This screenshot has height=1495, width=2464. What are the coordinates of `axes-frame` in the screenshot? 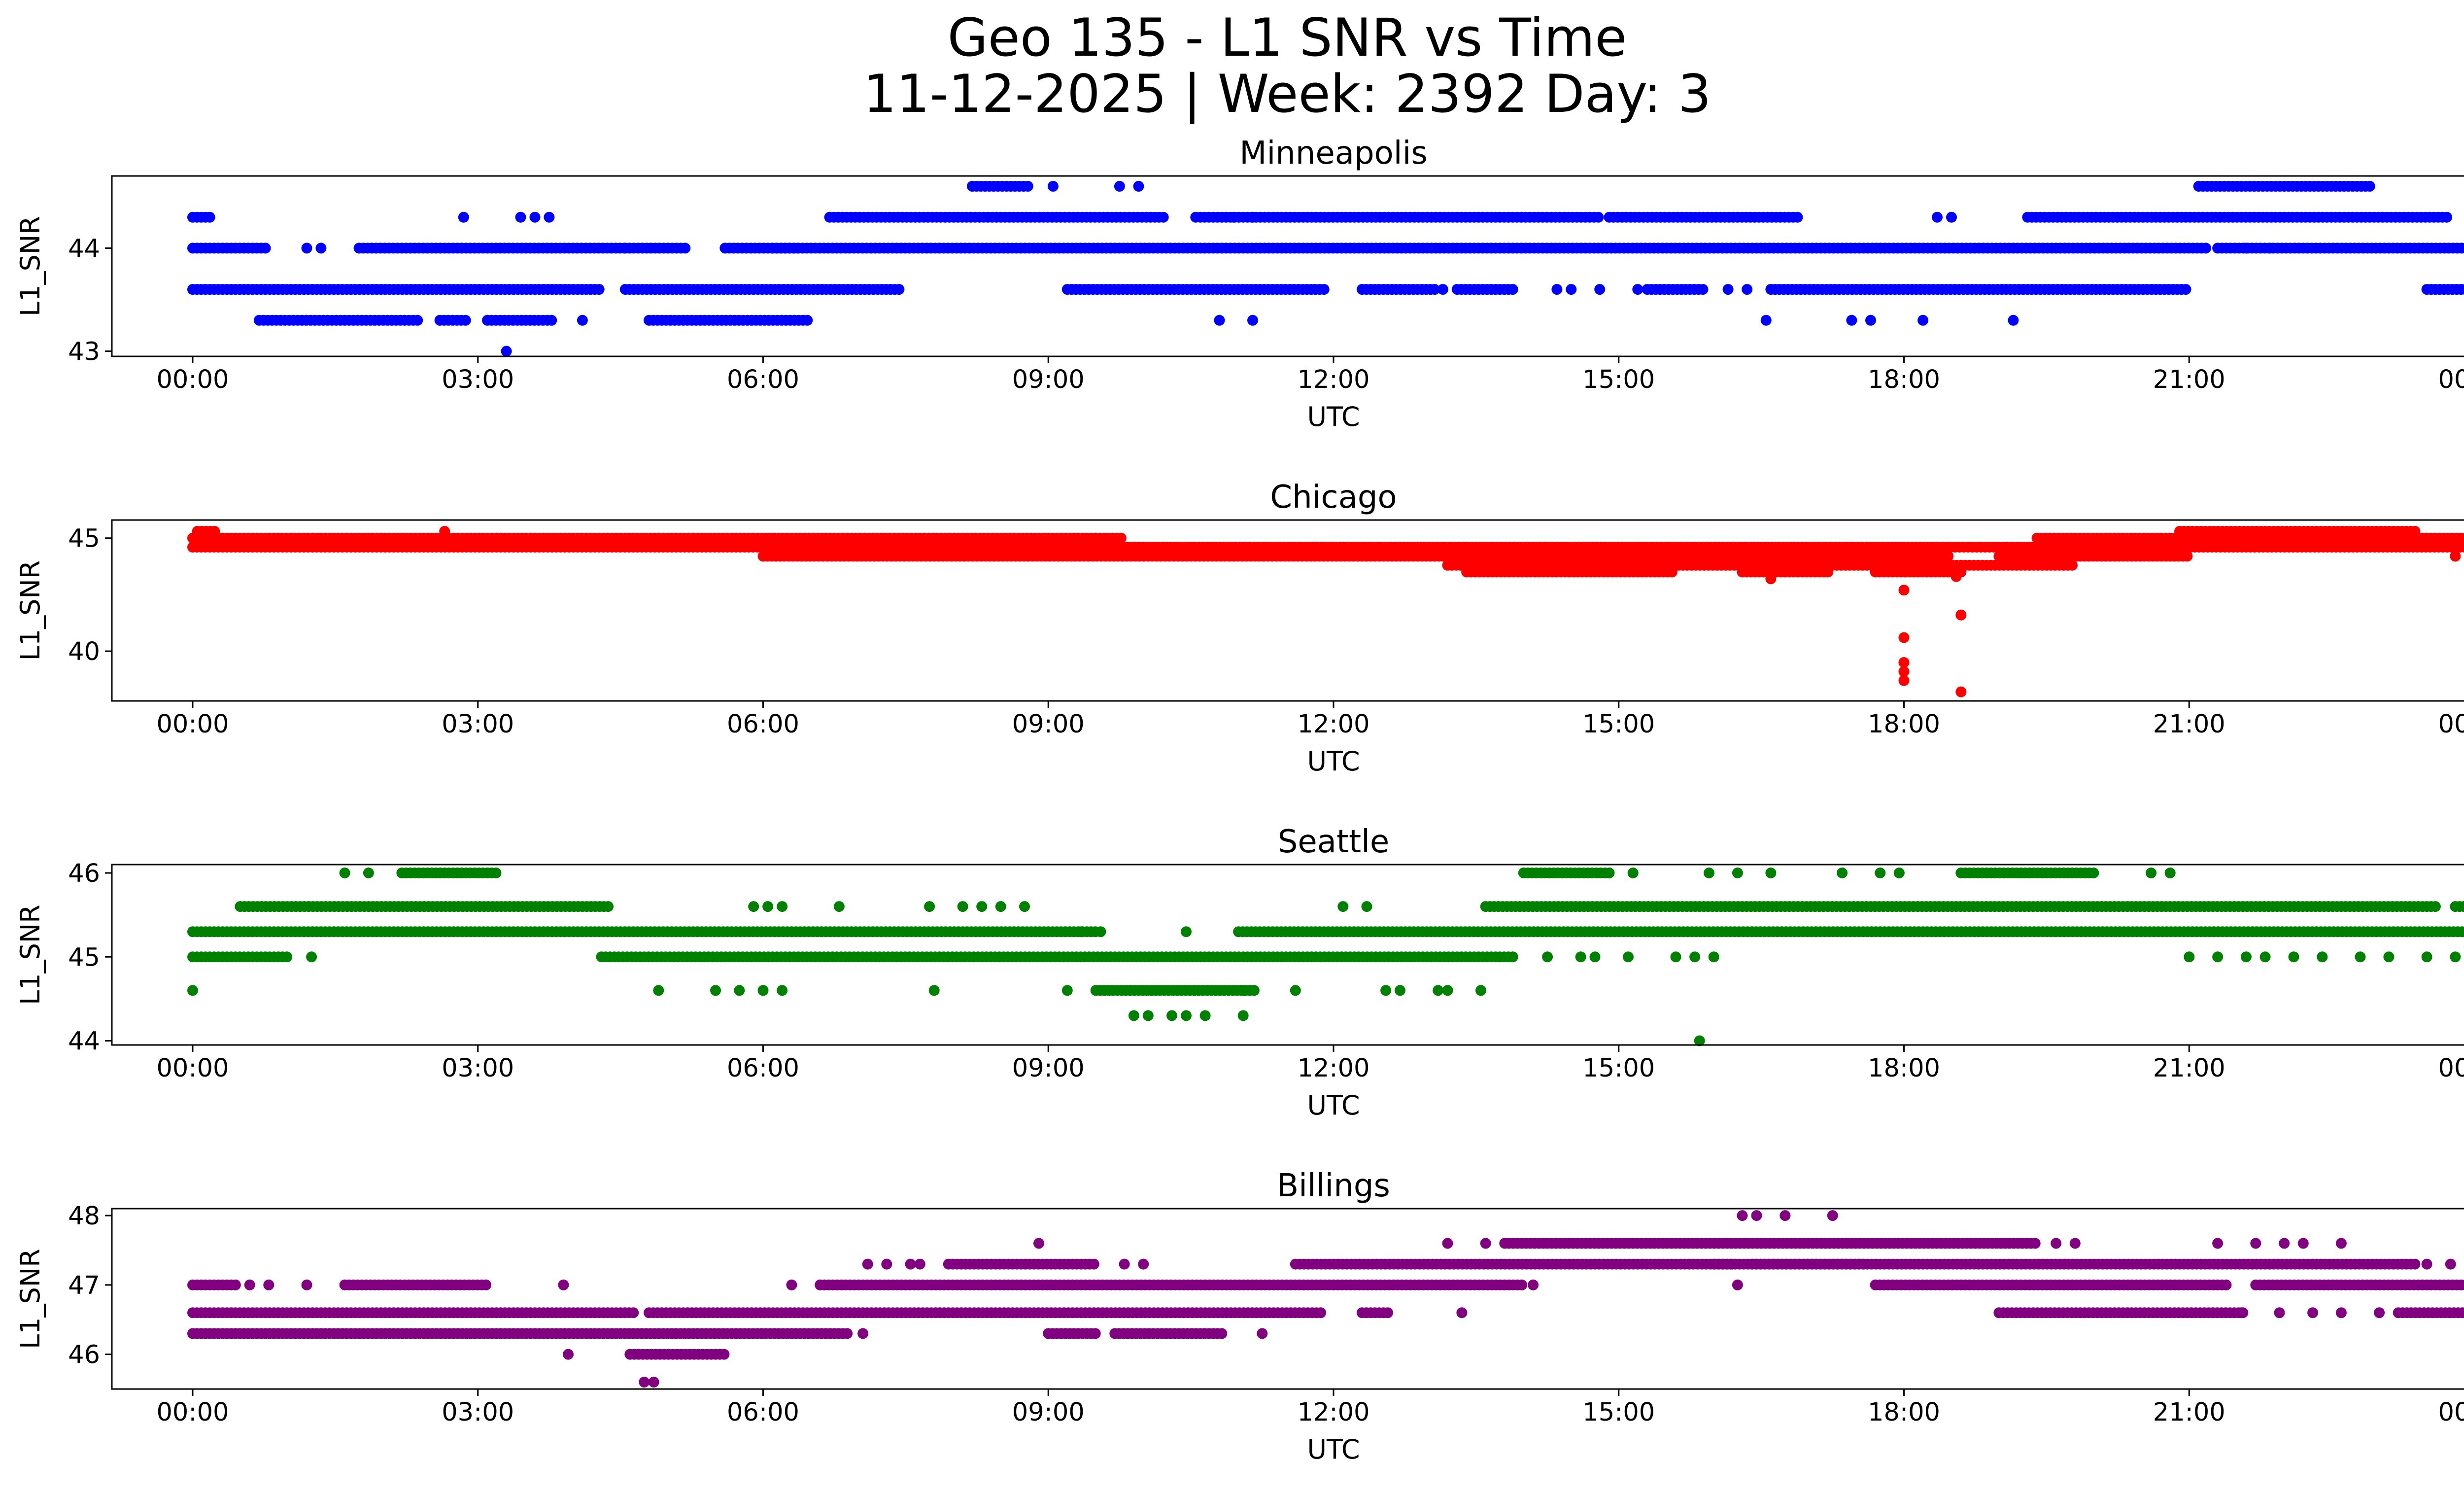 It's located at (1287, 266).